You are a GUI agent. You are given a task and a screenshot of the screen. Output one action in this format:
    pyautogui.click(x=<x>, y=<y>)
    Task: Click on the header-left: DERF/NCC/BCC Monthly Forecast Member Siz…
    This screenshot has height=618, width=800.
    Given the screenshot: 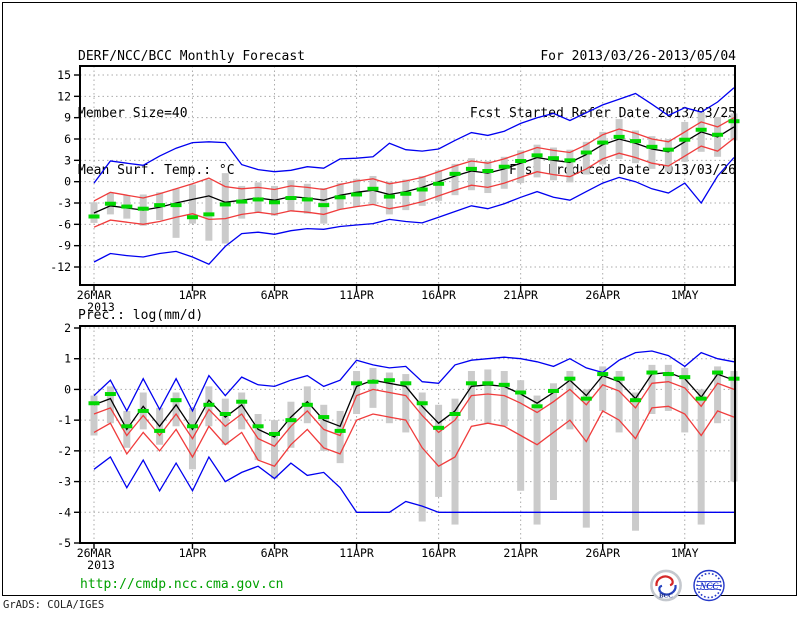 What is the action you would take?
    pyautogui.click(x=191, y=113)
    